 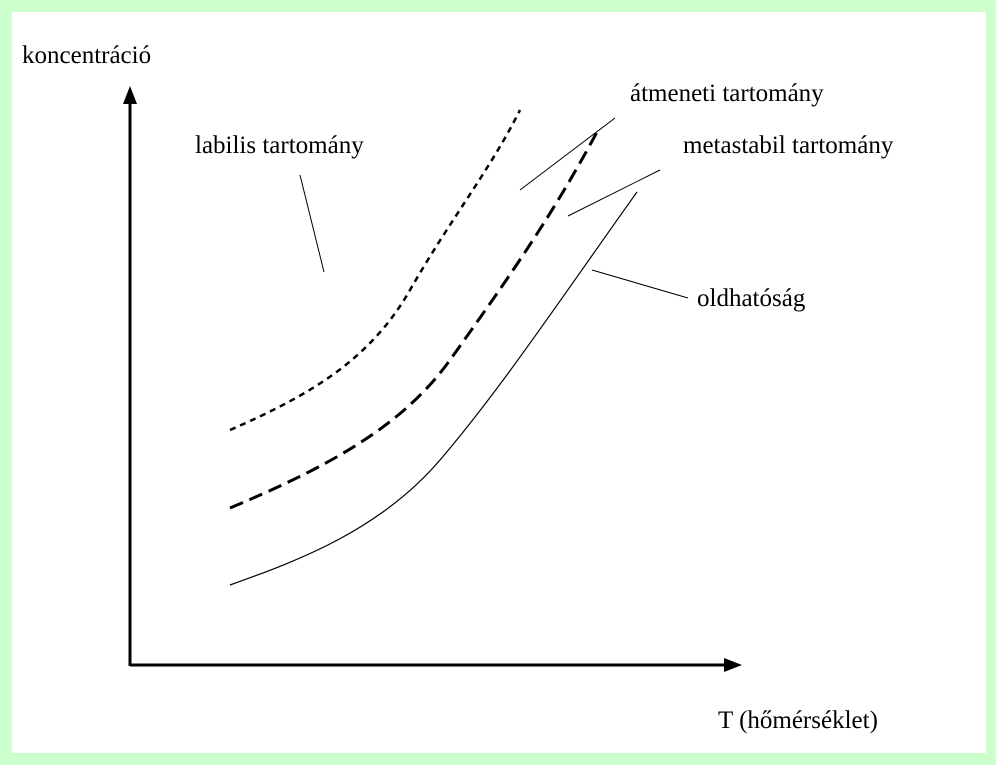 I want to click on y-axis-label: koncentráció, so click(x=86, y=55).